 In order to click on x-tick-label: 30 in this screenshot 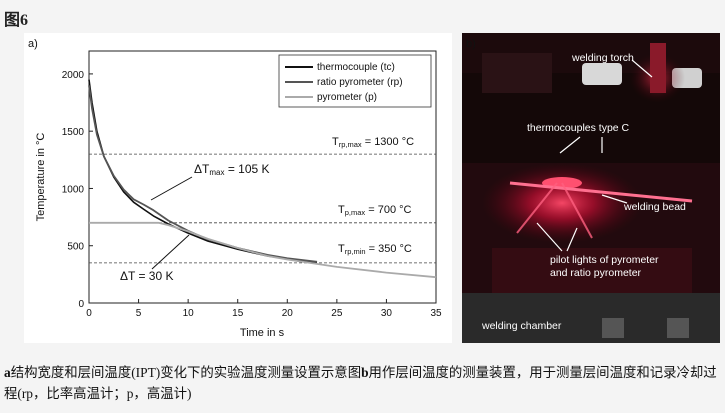, I will do `click(387, 313)`.